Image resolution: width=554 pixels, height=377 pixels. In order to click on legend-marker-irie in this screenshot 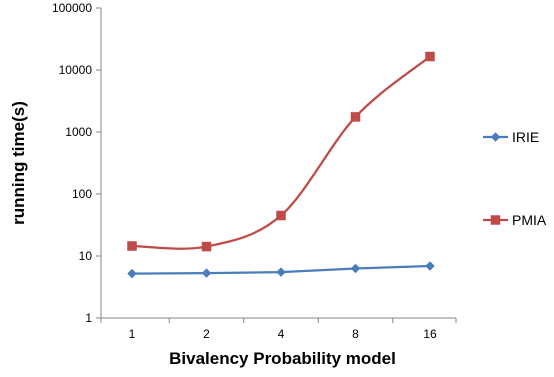, I will do `click(495, 137)`.